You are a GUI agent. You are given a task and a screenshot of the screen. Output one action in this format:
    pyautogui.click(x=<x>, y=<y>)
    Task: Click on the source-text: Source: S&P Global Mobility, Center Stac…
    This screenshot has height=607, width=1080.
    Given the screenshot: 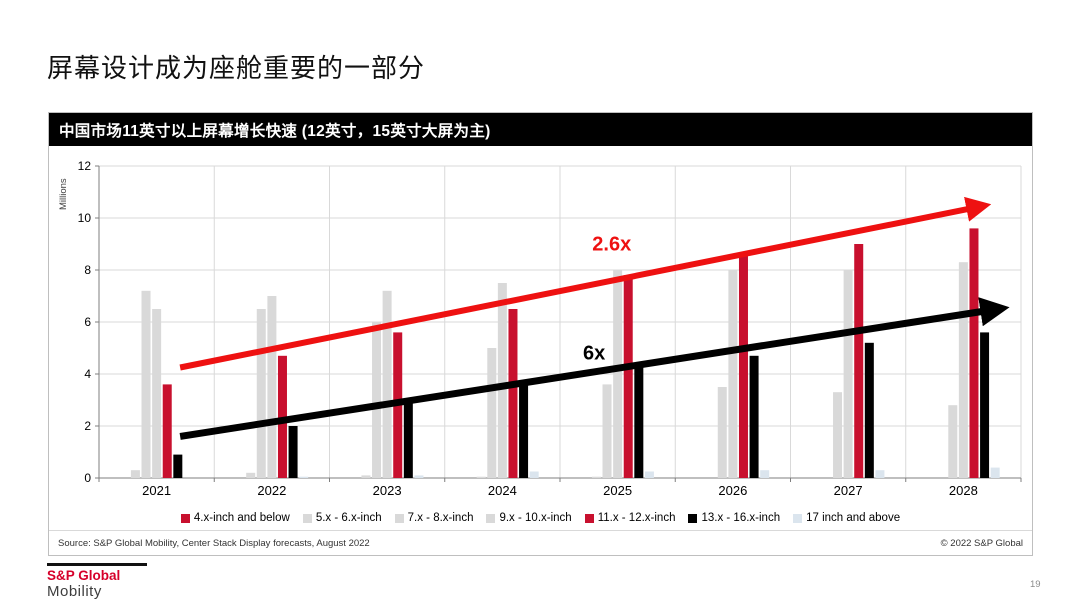 What is the action you would take?
    pyautogui.click(x=214, y=543)
    